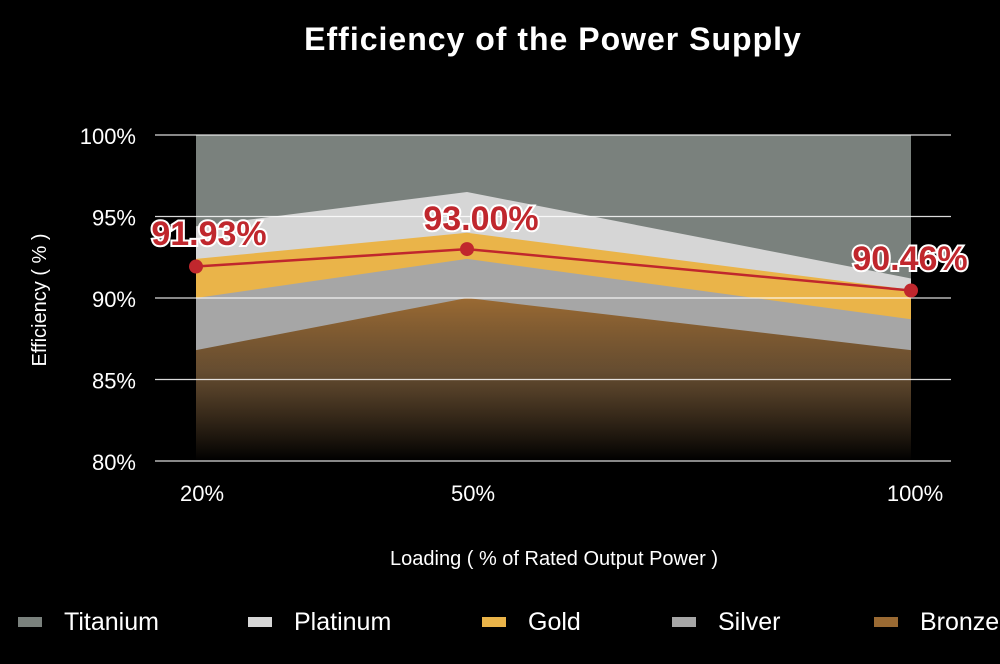  Describe the element at coordinates (960, 621) in the screenshot. I see `legend-label-bronze: Bronze` at that location.